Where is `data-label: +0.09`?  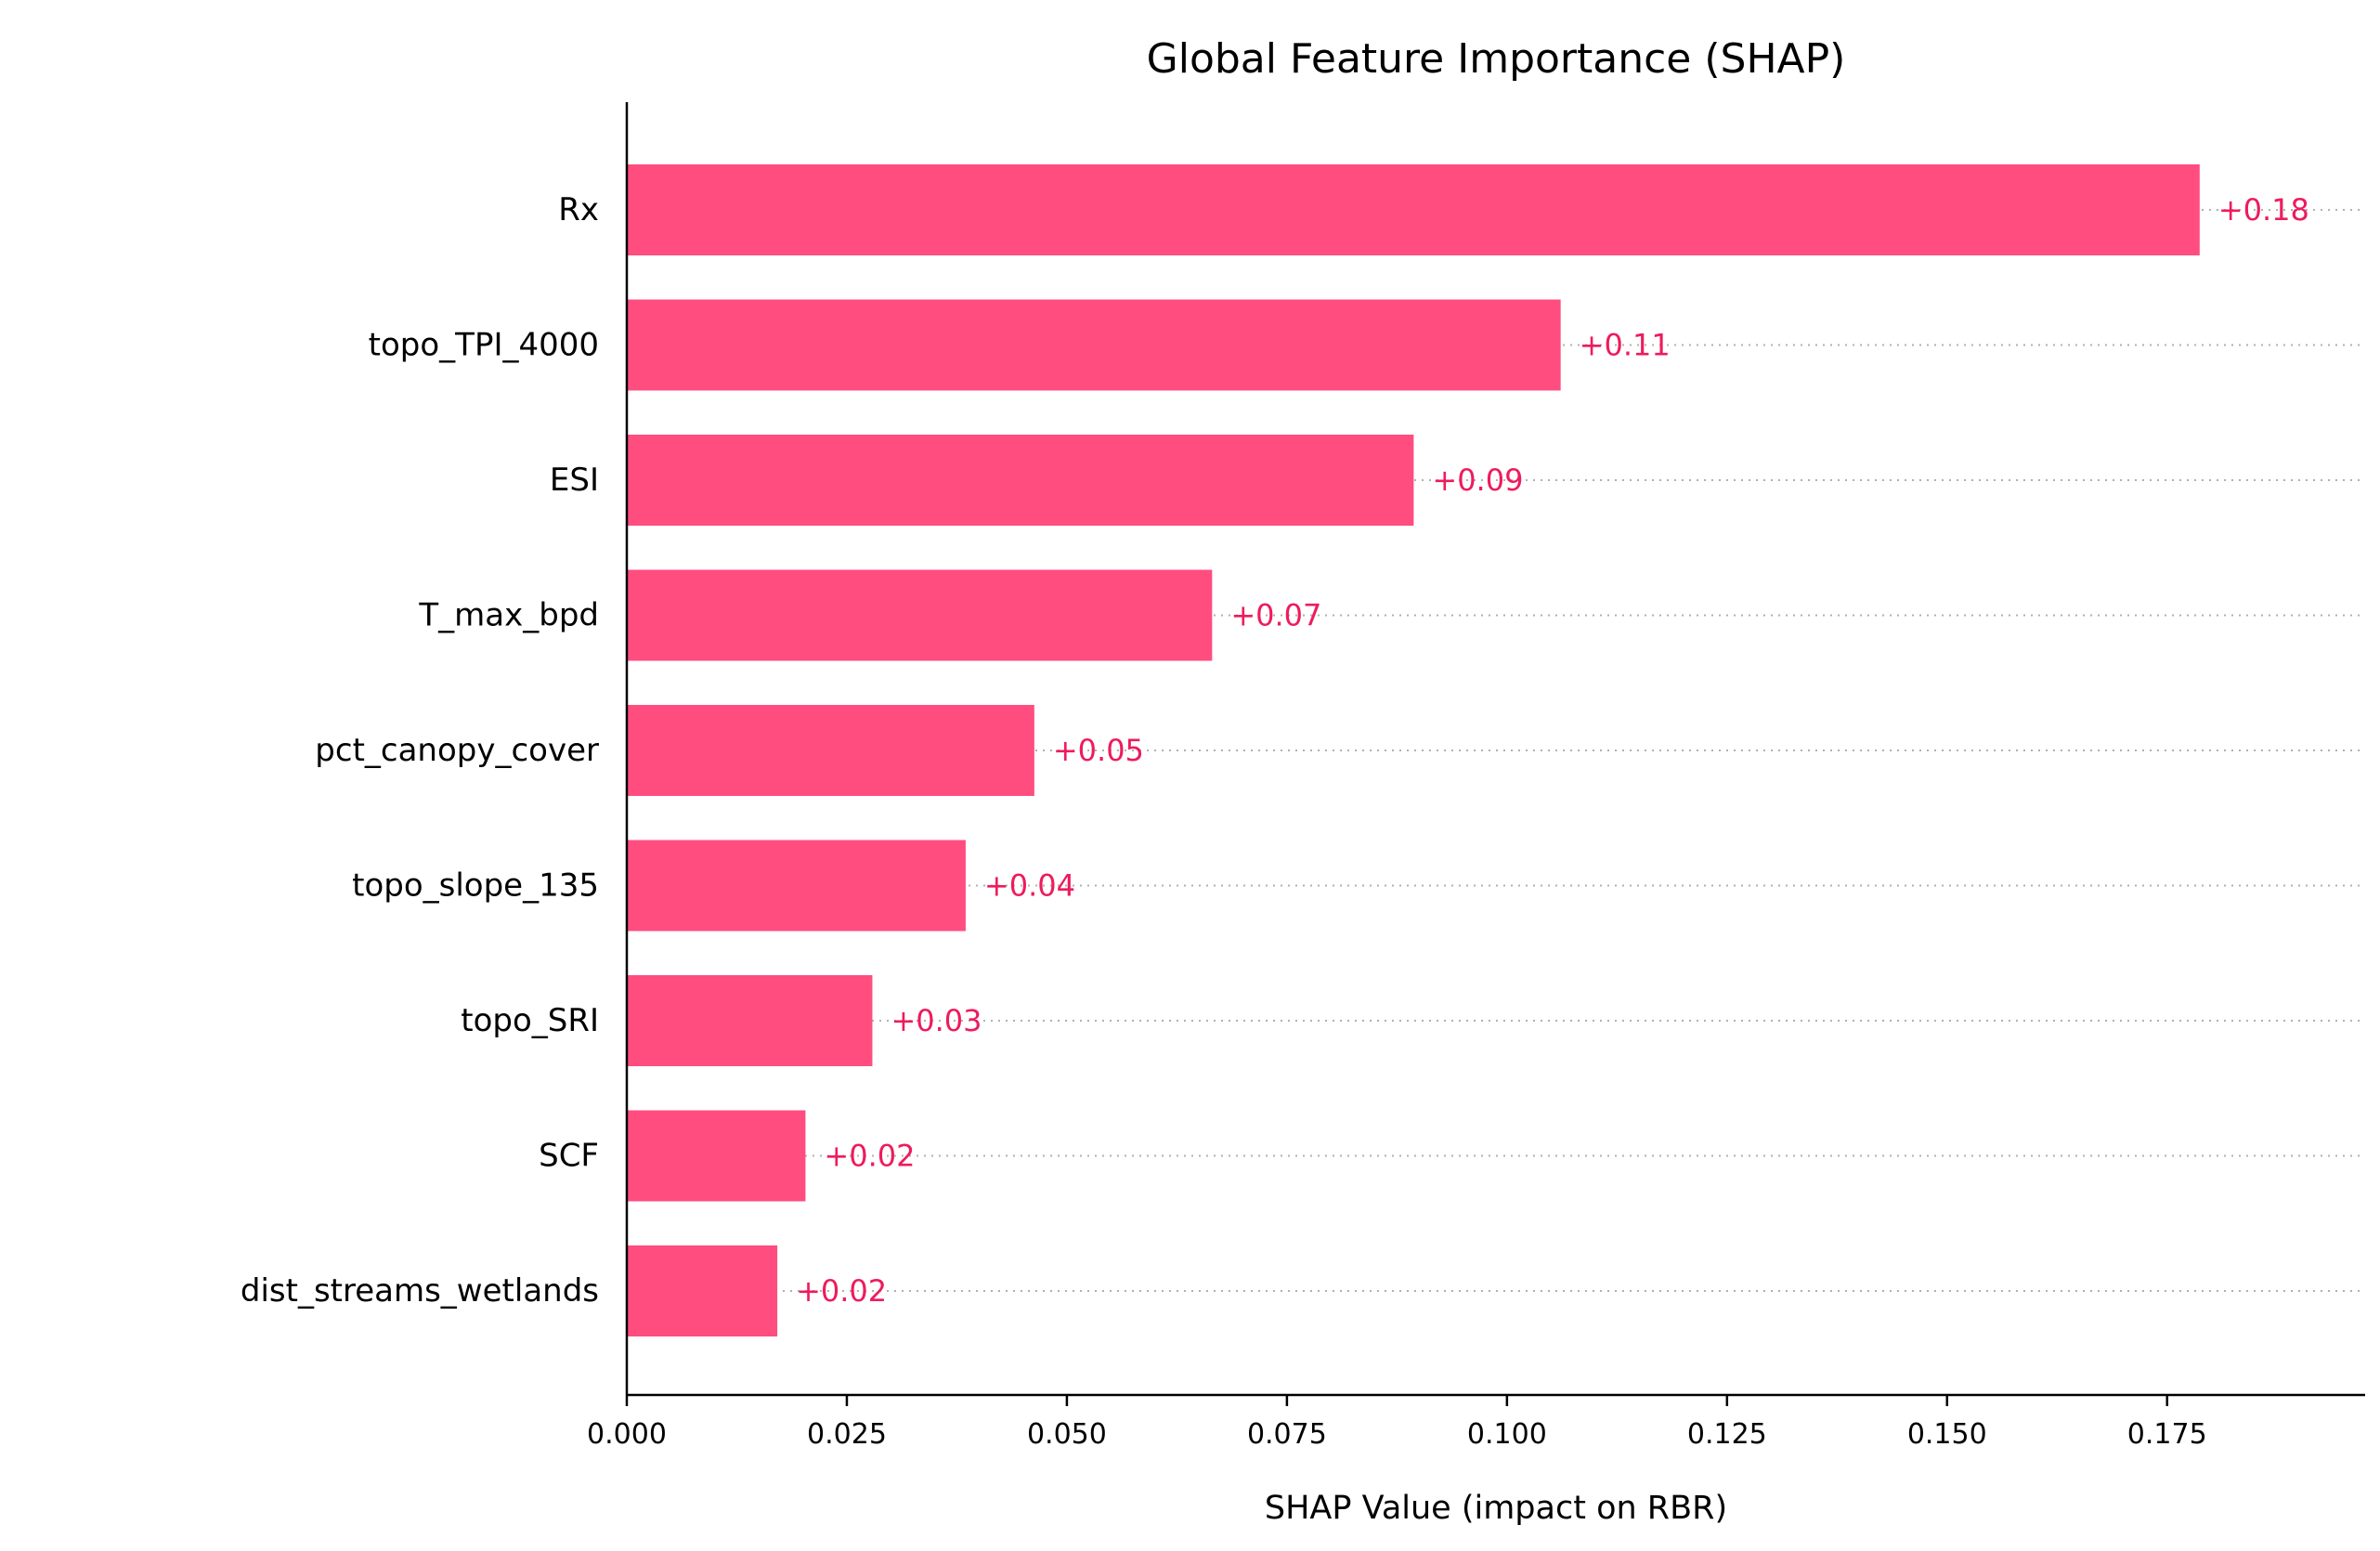 data-label: +0.09 is located at coordinates (1477, 480).